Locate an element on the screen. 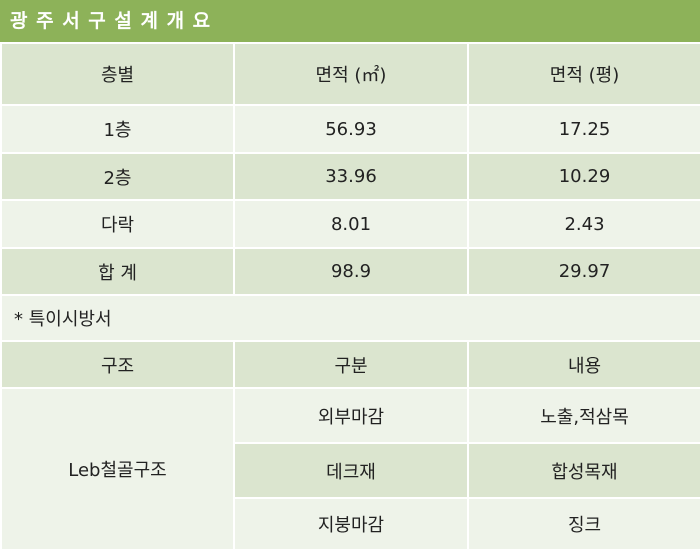  header-cell: 내용 is located at coordinates (583, 364).